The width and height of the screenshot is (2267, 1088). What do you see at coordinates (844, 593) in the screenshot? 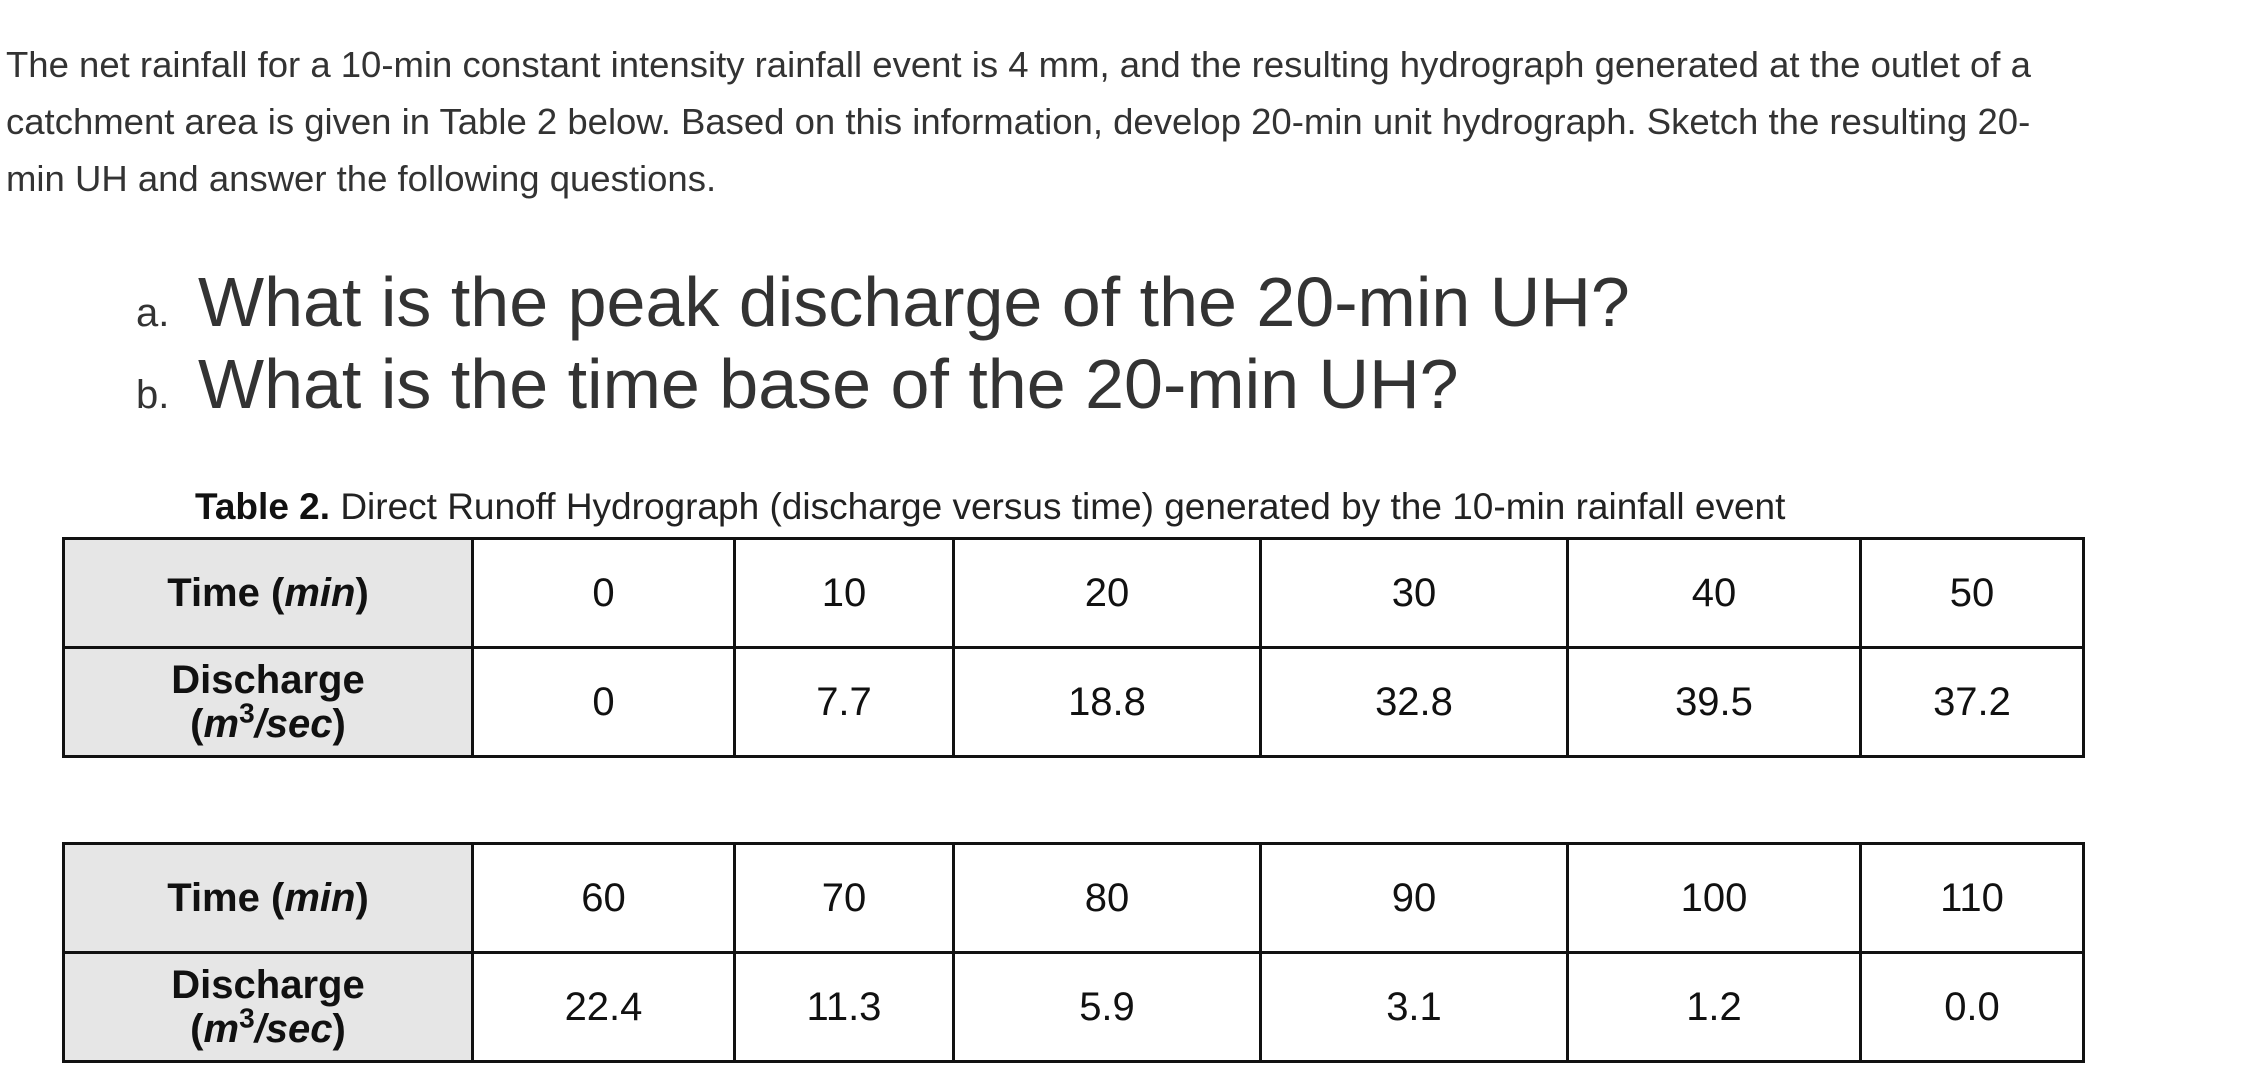
I see `time-cell: 10` at bounding box center [844, 593].